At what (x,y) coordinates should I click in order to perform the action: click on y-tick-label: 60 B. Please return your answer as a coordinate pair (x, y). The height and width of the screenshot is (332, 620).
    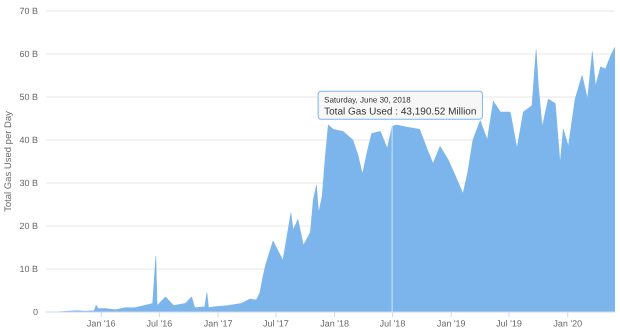
    Looking at the image, I should click on (28, 53).